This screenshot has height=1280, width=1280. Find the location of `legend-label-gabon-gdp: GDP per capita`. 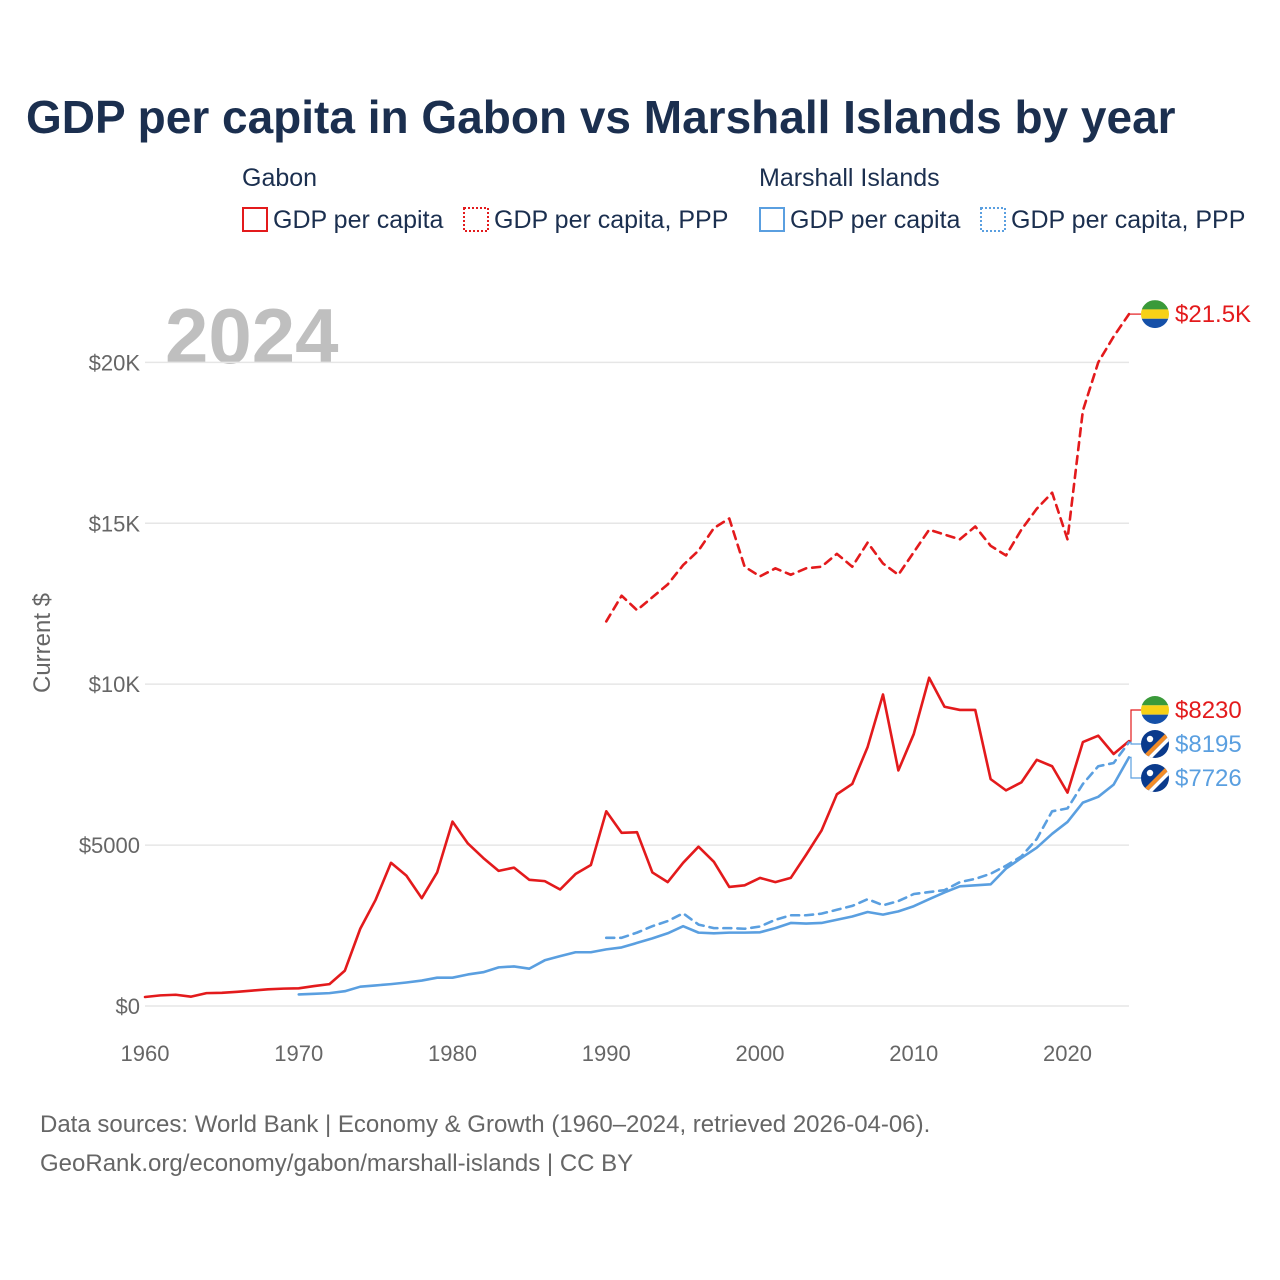

legend-label-gabon-gdp: GDP per capita is located at coordinates (358, 220).